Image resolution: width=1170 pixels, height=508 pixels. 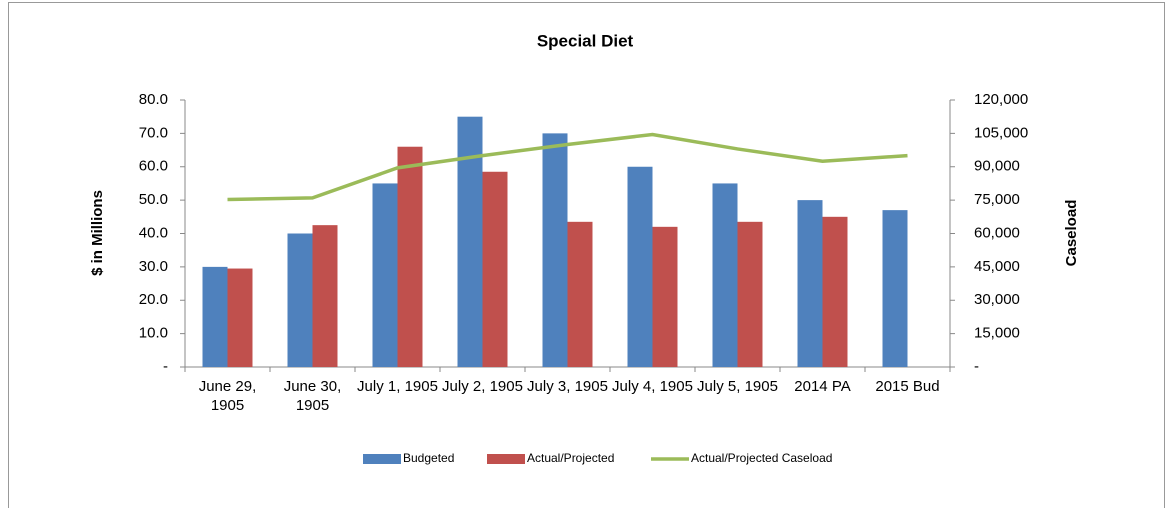 I want to click on y-tick-label: 70.0, so click(x=153, y=132).